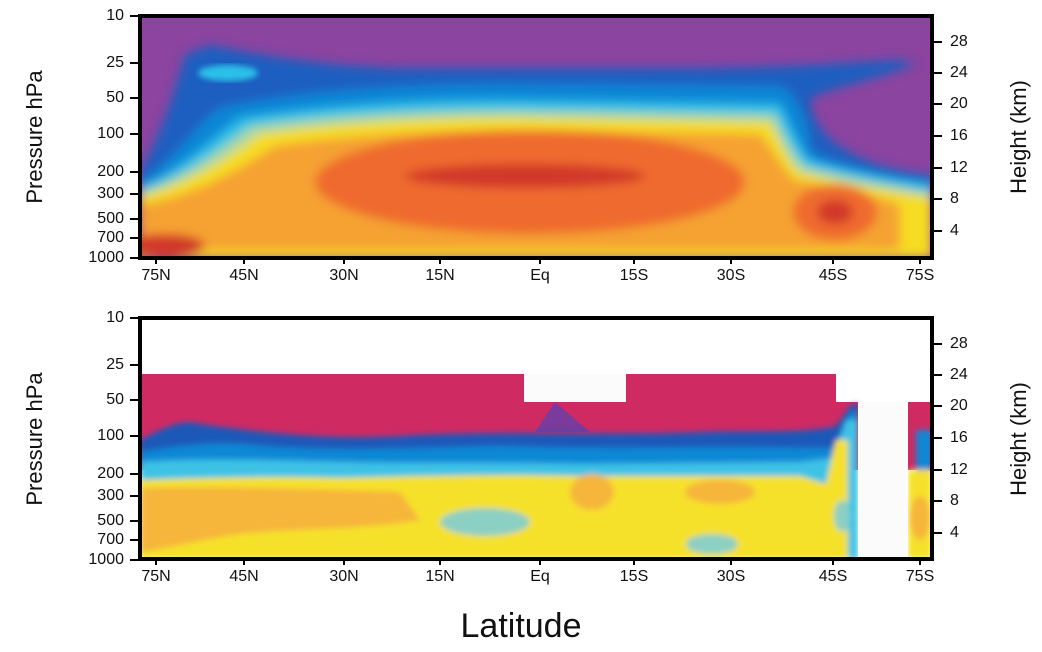 This screenshot has height=652, width=1042. I want to click on x-axis-title: Latitude, so click(521, 626).